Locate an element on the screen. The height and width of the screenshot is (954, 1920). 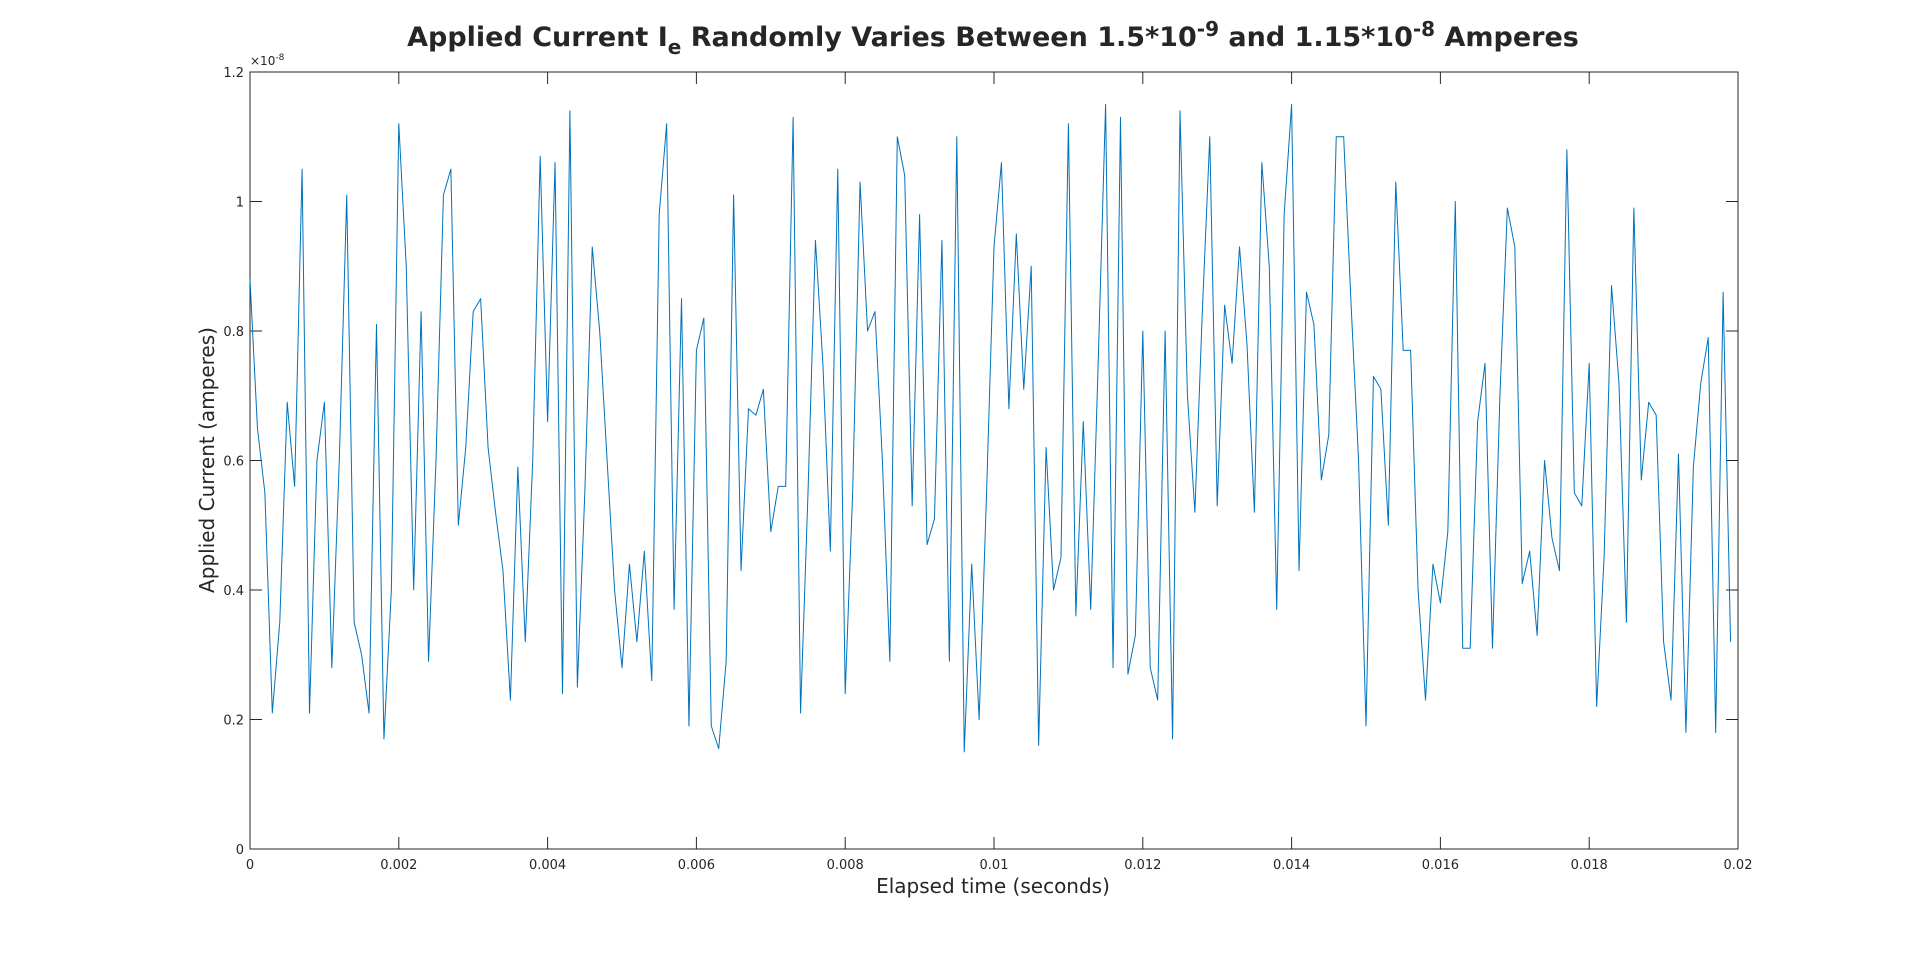
y-tick-label: 0.8 is located at coordinates (233, 332).